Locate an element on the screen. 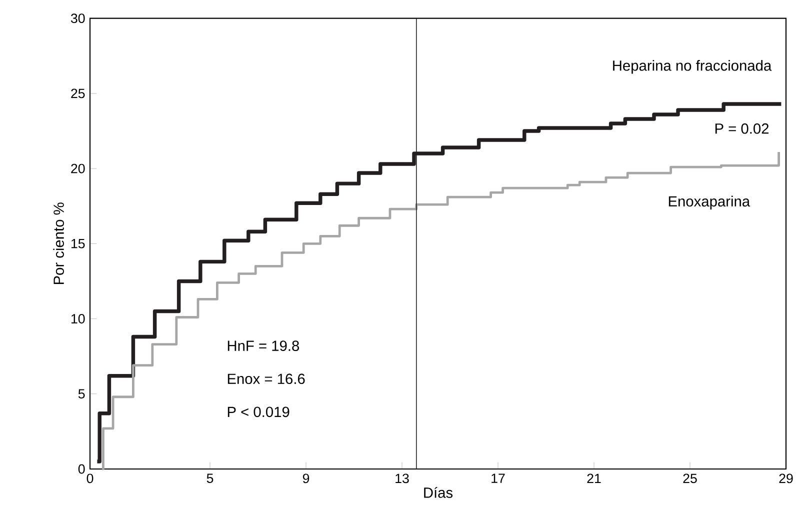 This screenshot has width=800, height=520. y-tick-label: 10 is located at coordinates (78, 319).